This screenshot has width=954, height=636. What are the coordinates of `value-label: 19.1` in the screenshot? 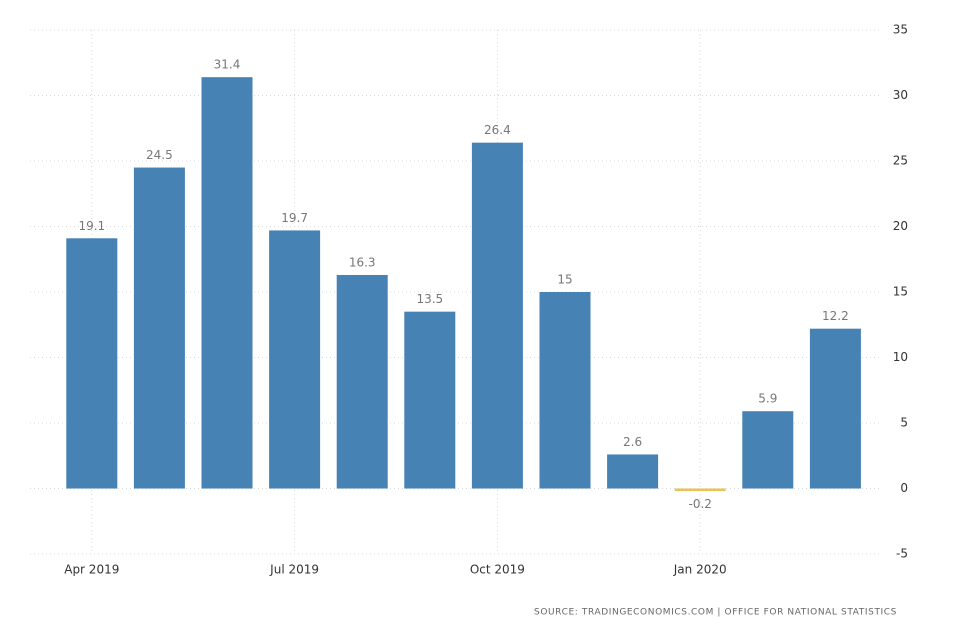 It's located at (91, 226).